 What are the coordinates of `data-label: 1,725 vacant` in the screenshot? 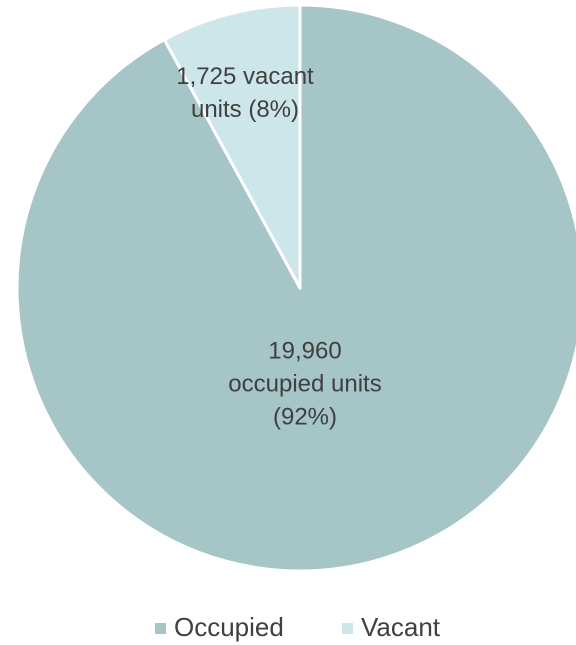 It's located at (245, 76).